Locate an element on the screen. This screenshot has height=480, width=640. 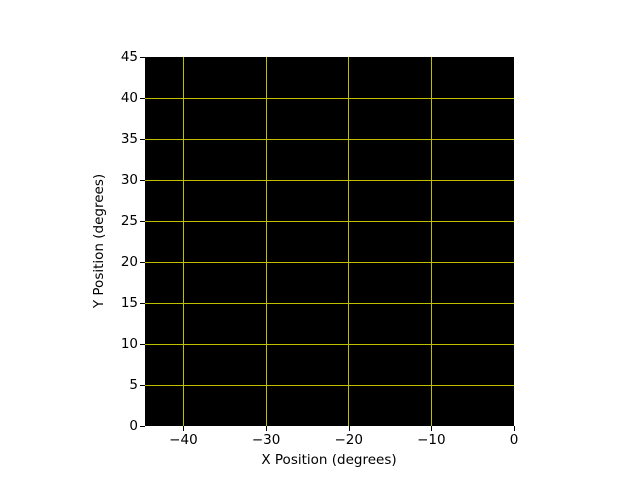
y-tick-label: 35 is located at coordinates (129, 139).